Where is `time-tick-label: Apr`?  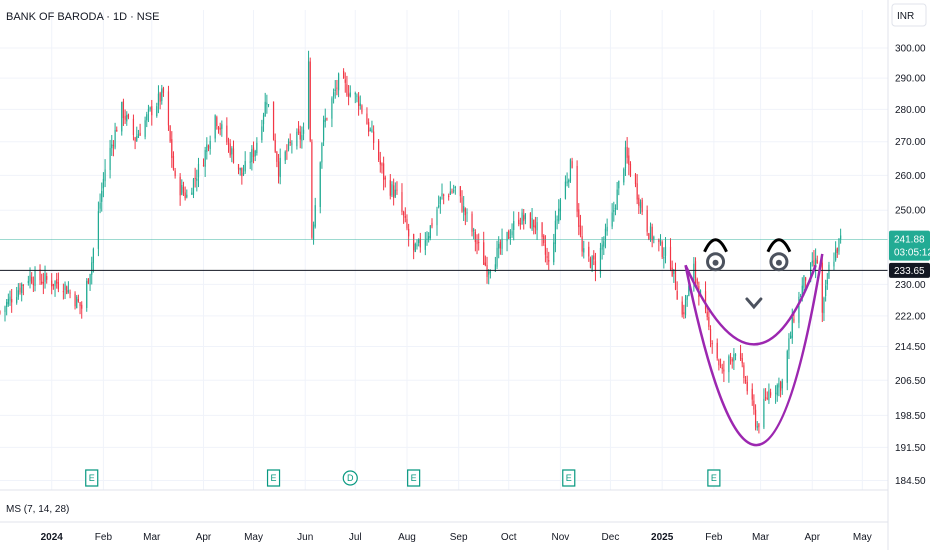 time-tick-label: Apr is located at coordinates (204, 537).